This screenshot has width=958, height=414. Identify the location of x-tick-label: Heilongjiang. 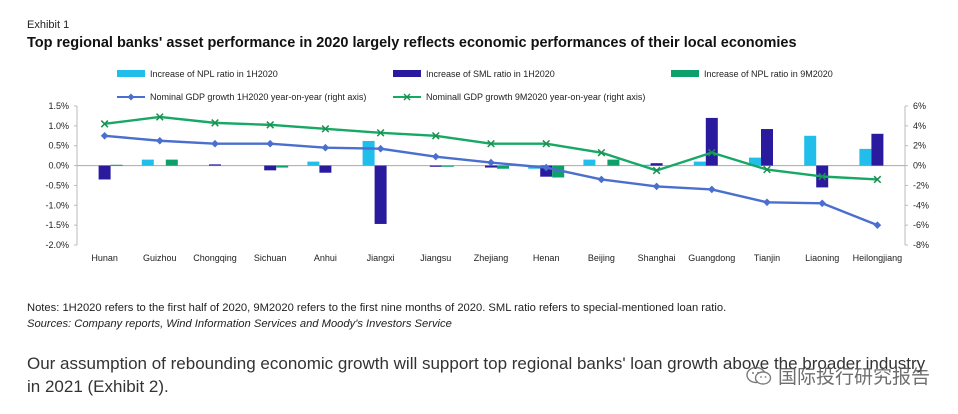
(878, 258).